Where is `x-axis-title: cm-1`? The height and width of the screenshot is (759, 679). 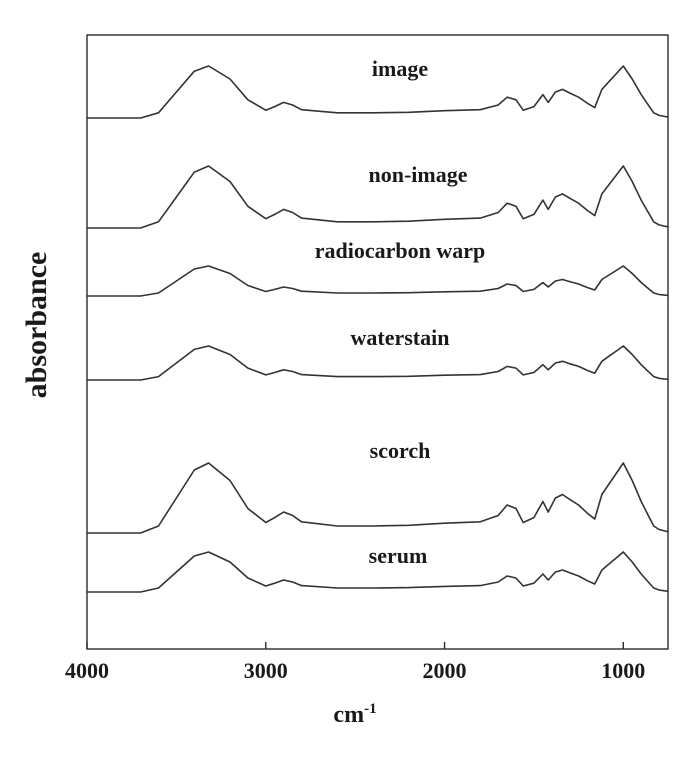
x-axis-title: cm-1 is located at coordinates (354, 714).